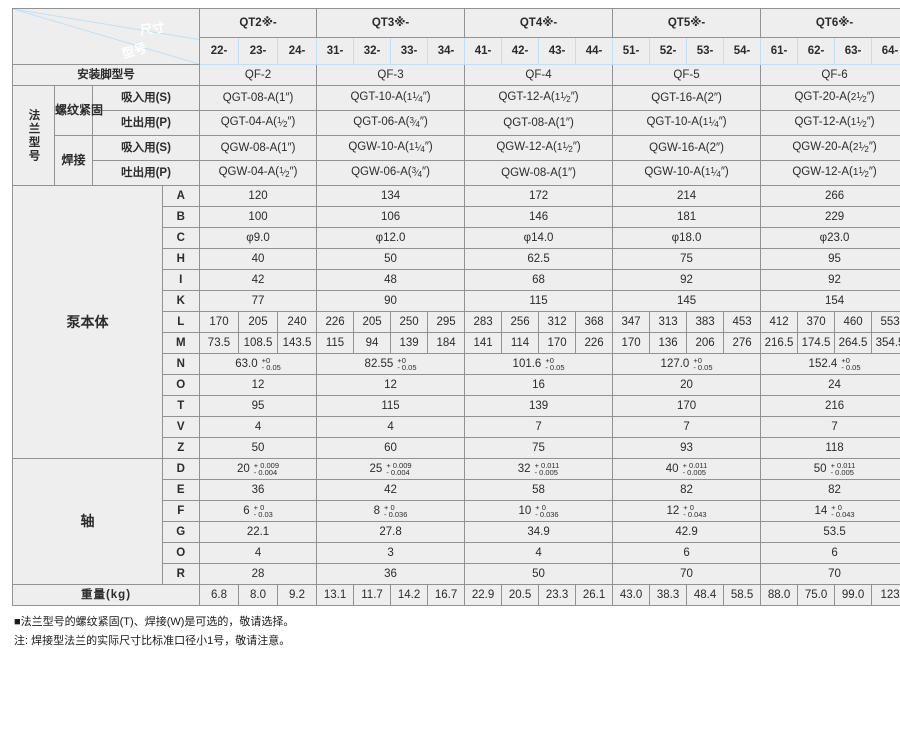  I want to click on pump-body-C-value-4: φ23.0, so click(830, 238).